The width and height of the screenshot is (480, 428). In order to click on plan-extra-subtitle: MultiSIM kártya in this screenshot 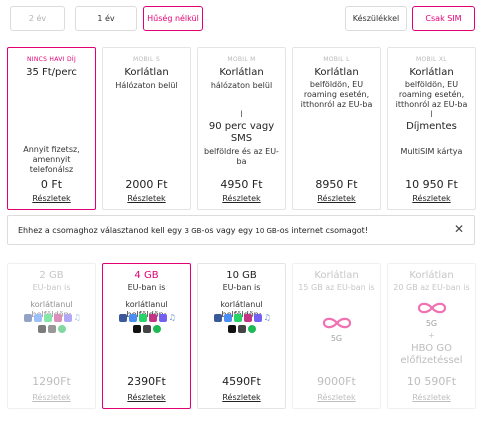, I will do `click(431, 151)`.